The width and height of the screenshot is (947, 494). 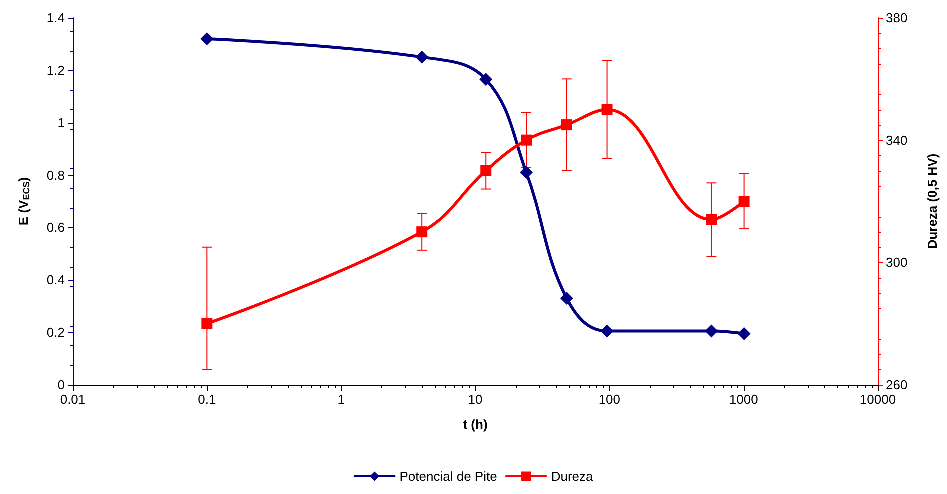 What do you see at coordinates (55, 280) in the screenshot?
I see `y-tick-label: 0.4` at bounding box center [55, 280].